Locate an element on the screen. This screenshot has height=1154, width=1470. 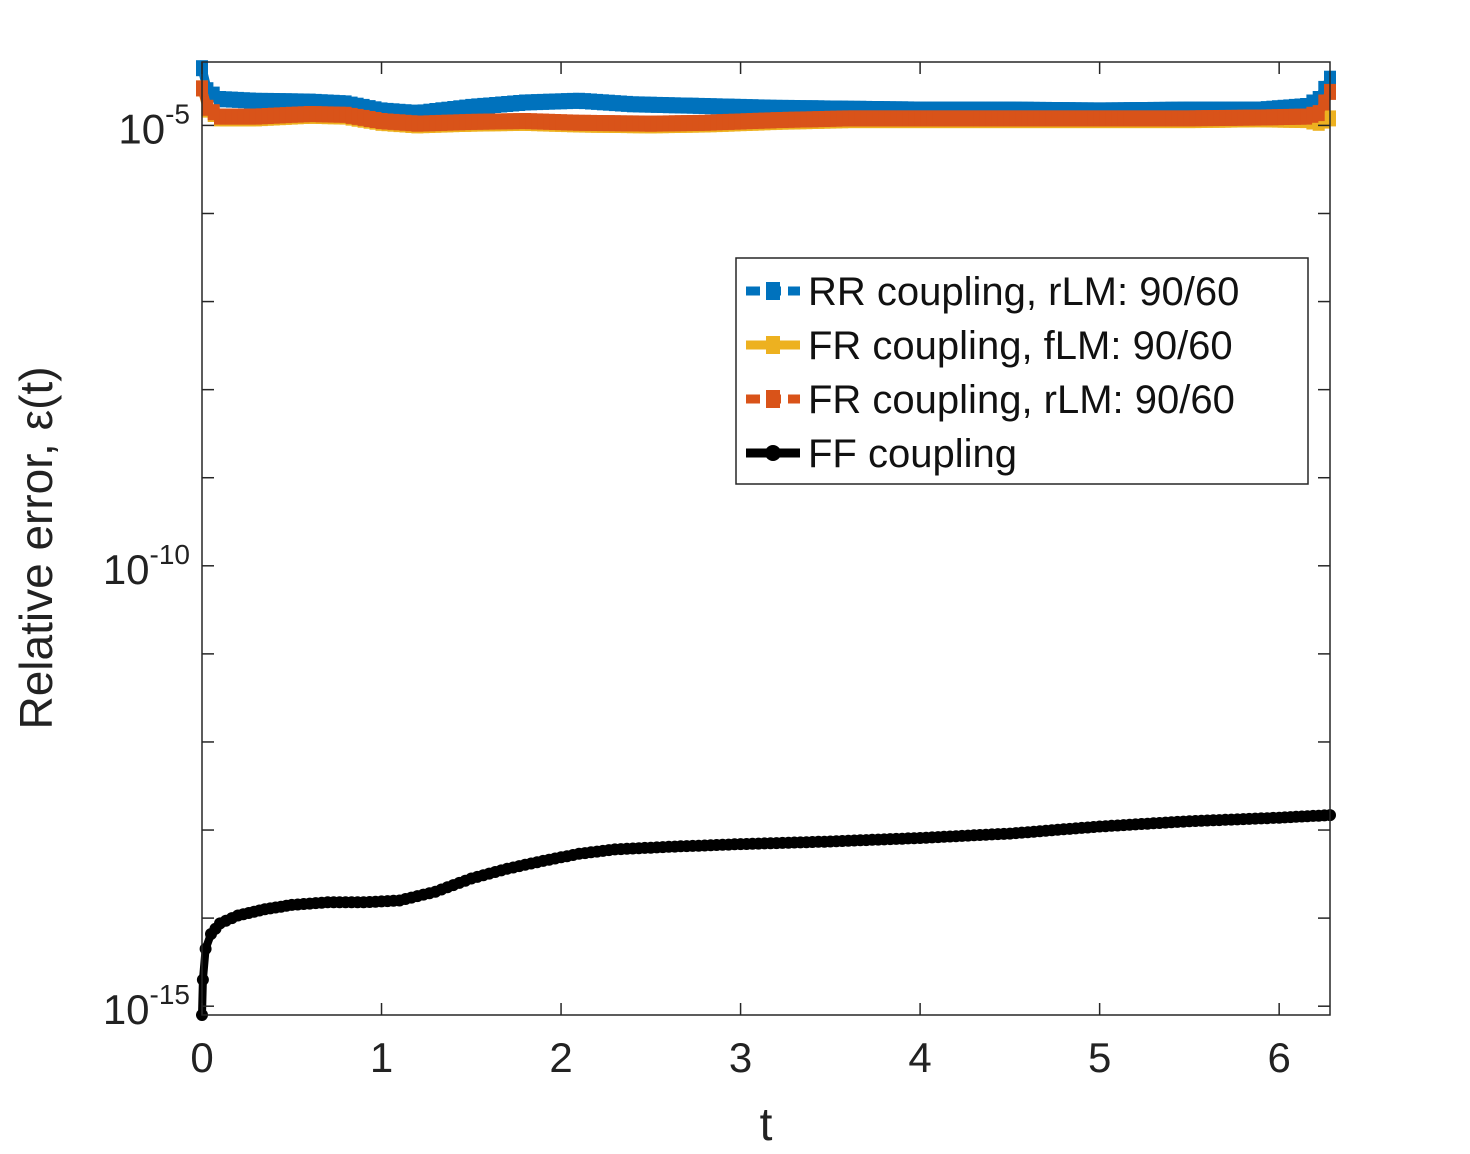
data-point is located at coordinates (202, 979).